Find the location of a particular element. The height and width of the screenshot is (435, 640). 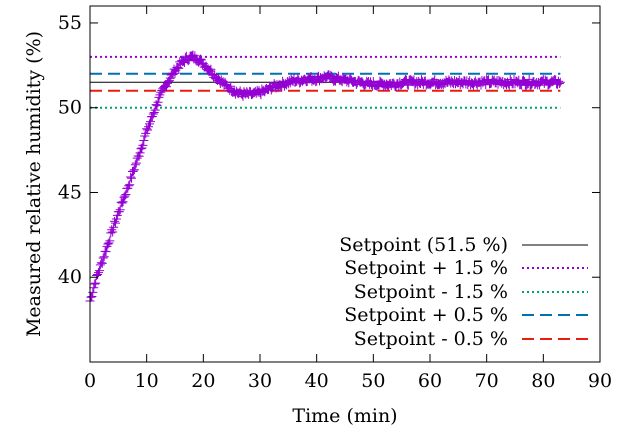

x-tick-label: 90 is located at coordinates (600, 381).